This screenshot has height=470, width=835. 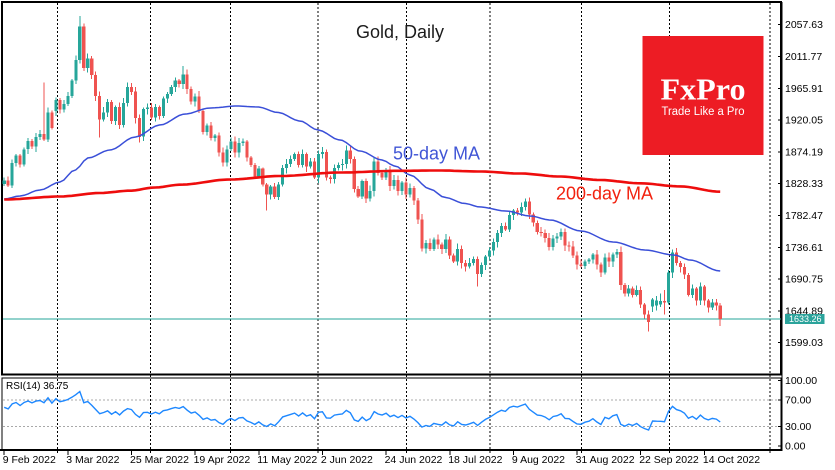 I want to click on svg-text: 24 Jun 2022, so click(x=414, y=460).